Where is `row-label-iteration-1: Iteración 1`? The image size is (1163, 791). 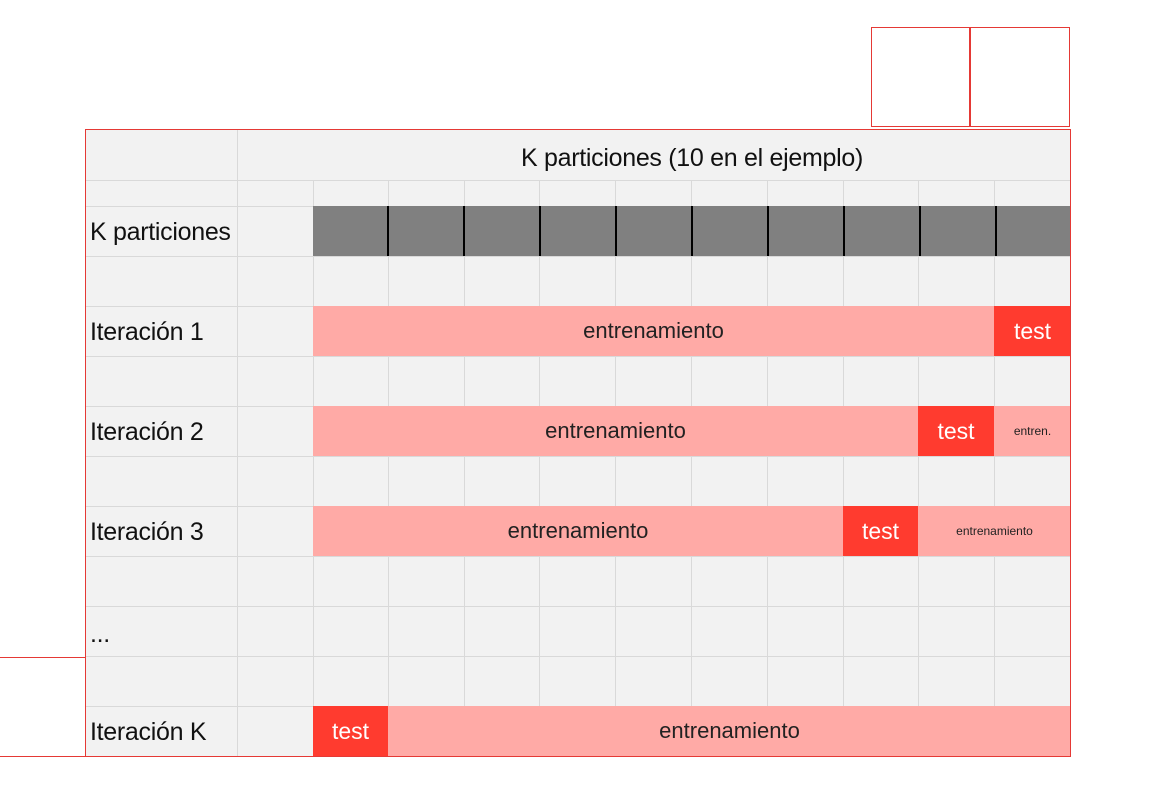 row-label-iteration-1: Iteración 1 is located at coordinates (147, 332).